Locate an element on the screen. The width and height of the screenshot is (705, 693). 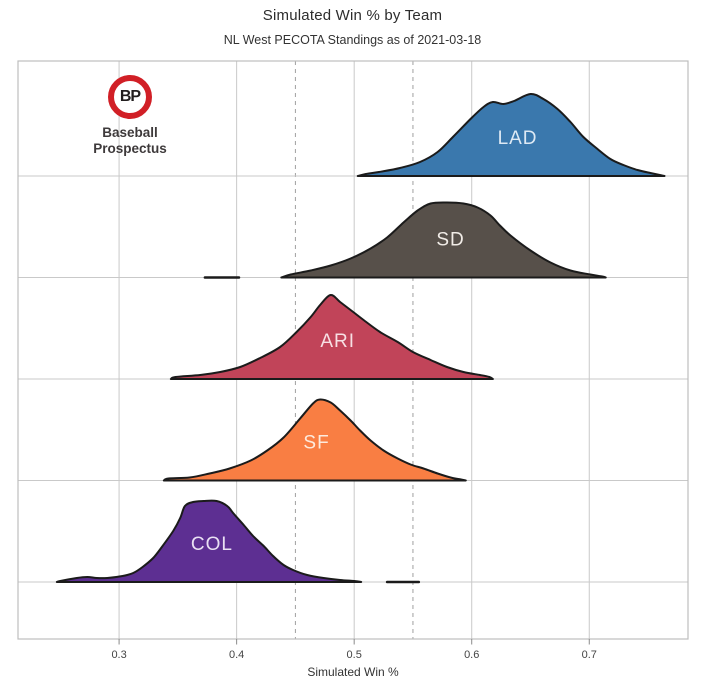
chart-title: Simulated Win % by Team is located at coordinates (352, 15).